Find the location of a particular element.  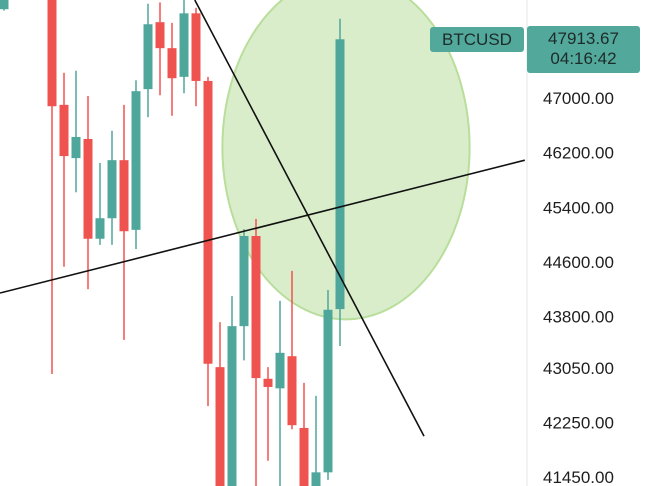

last-price: 47913.67 is located at coordinates (583, 38).